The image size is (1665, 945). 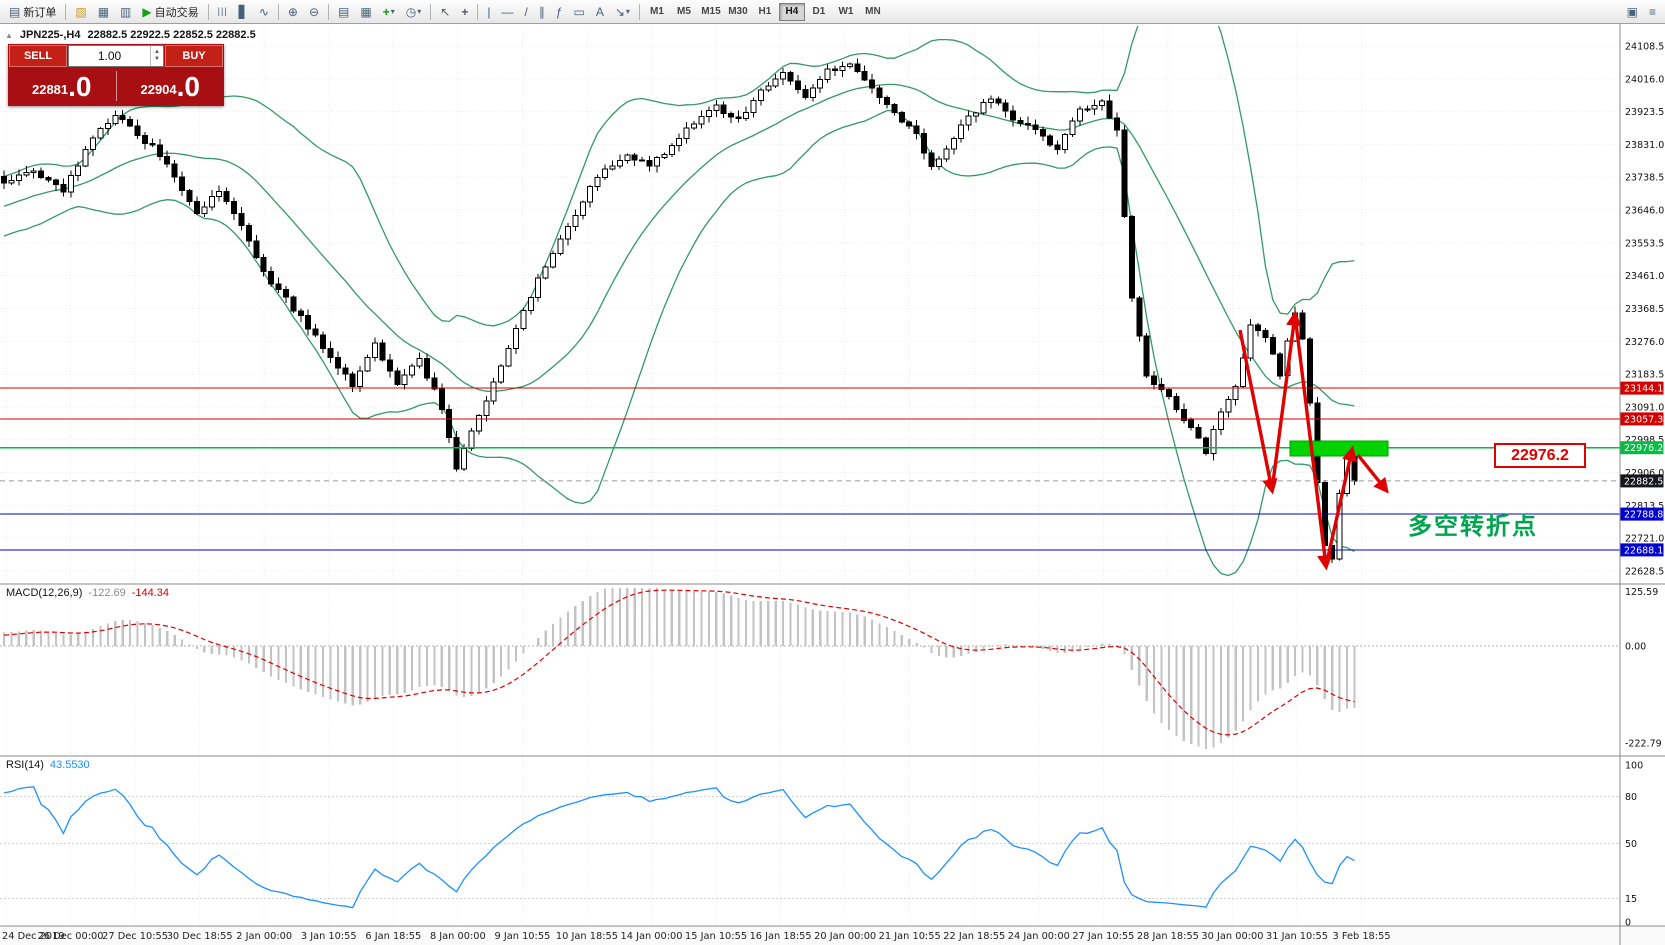 I want to click on tile-windows-button: ▤, so click(x=343, y=12).